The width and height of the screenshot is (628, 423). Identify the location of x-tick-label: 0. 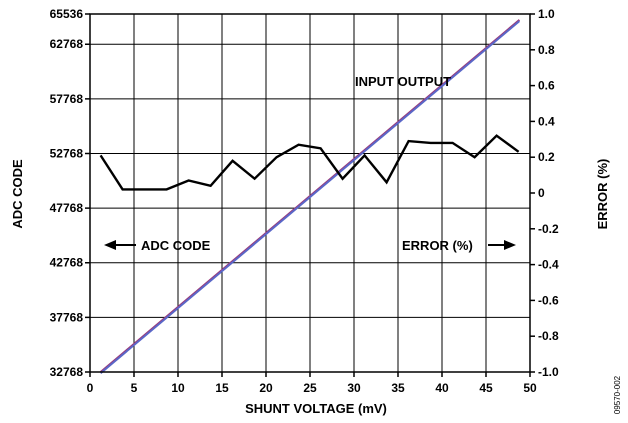
(90, 388).